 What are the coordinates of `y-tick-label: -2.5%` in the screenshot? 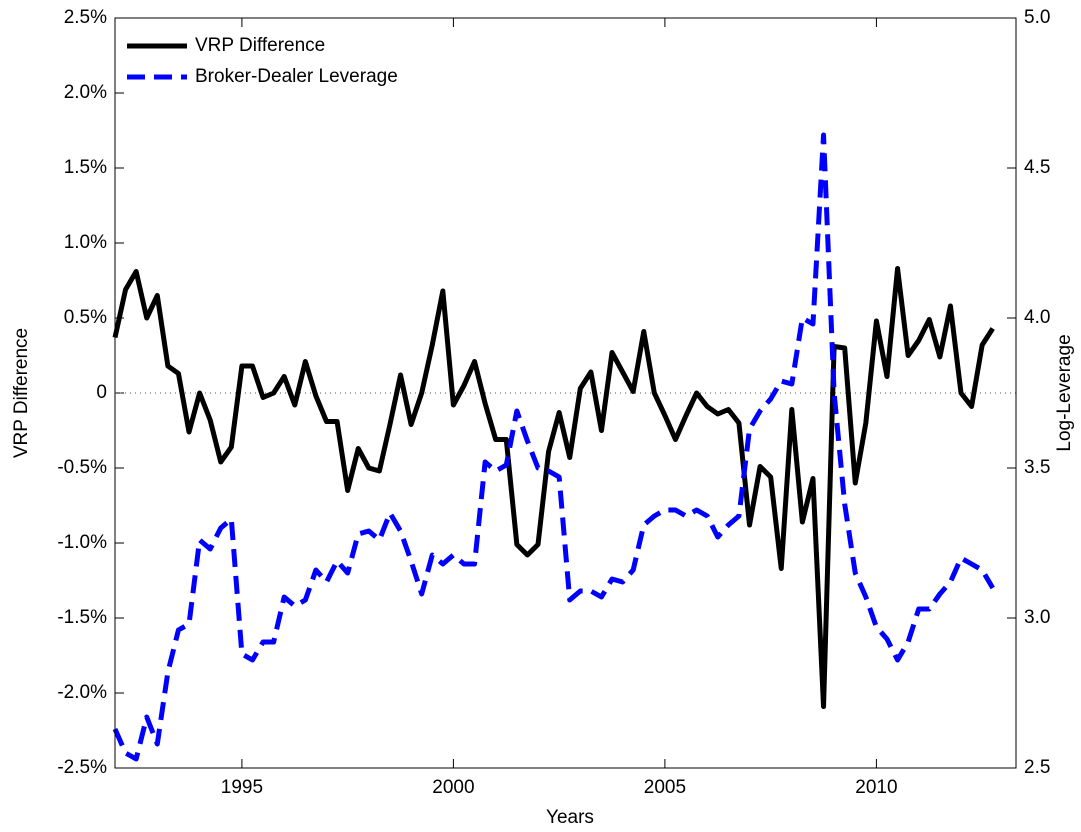 It's located at (82, 767).